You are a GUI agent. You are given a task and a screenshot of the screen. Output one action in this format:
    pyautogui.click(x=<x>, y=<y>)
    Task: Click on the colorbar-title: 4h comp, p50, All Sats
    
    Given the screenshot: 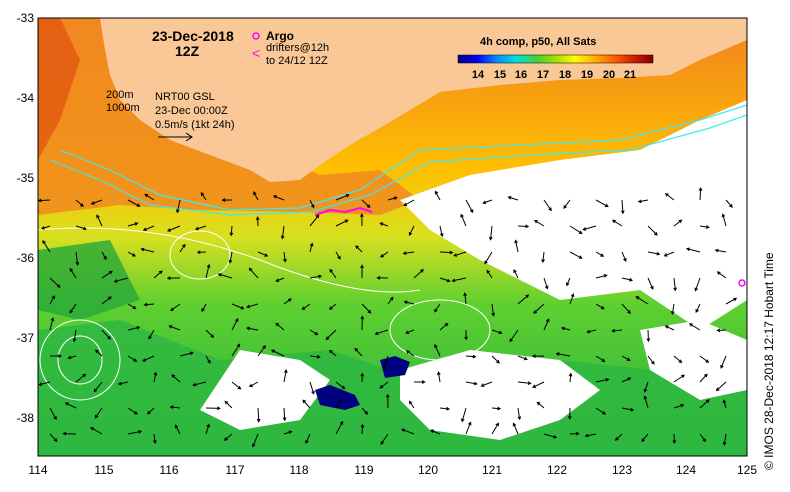 What is the action you would take?
    pyautogui.click(x=538, y=42)
    